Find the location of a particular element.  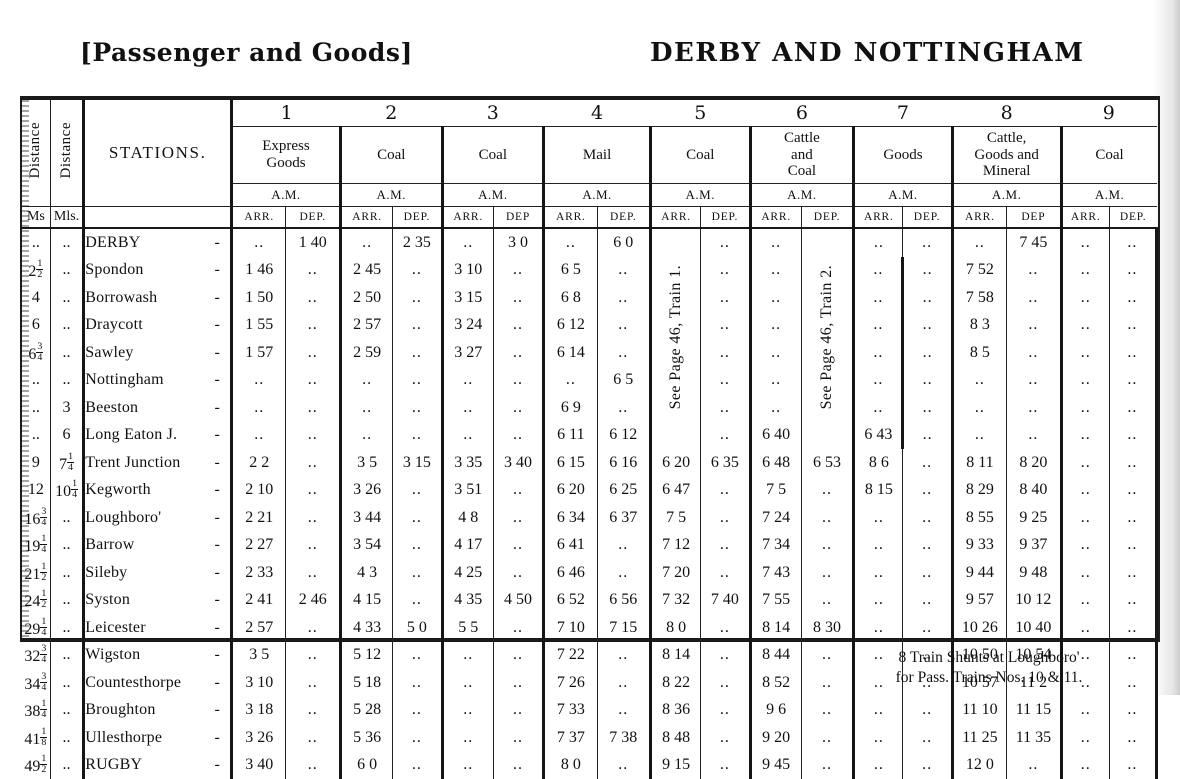

time-cell: 6 9 is located at coordinates (570, 408).